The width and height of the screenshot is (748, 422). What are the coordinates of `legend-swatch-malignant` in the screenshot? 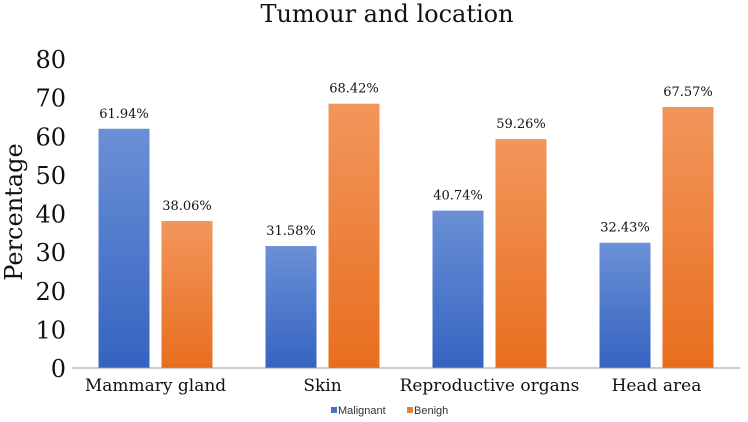 It's located at (334, 410).